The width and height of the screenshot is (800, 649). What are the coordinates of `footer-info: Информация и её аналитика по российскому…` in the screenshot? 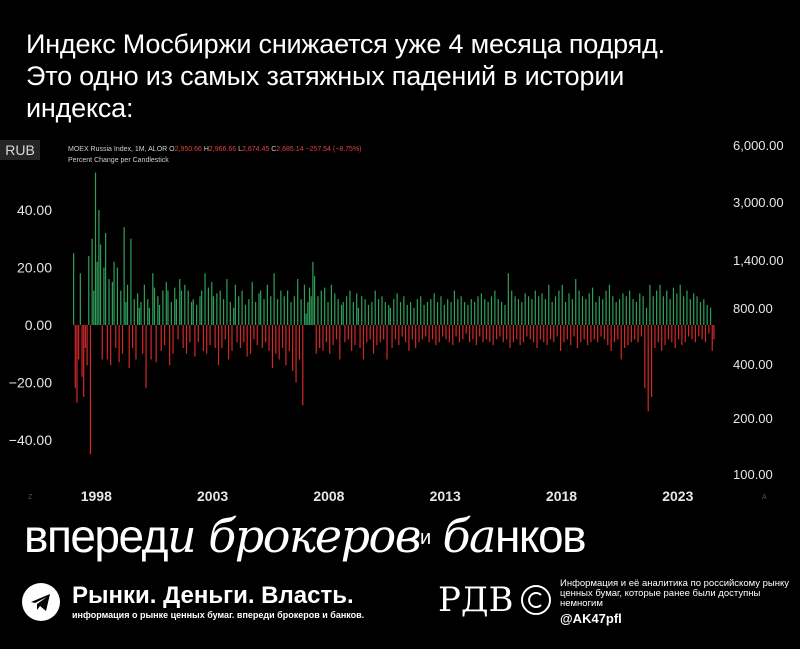 It's located at (675, 593).